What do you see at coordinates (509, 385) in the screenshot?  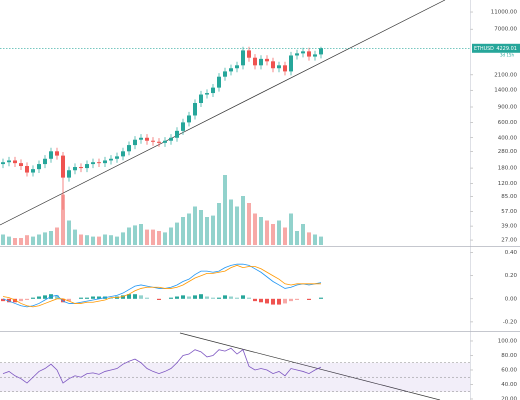 I see `y-tick-label: 40.00` at bounding box center [509, 385].